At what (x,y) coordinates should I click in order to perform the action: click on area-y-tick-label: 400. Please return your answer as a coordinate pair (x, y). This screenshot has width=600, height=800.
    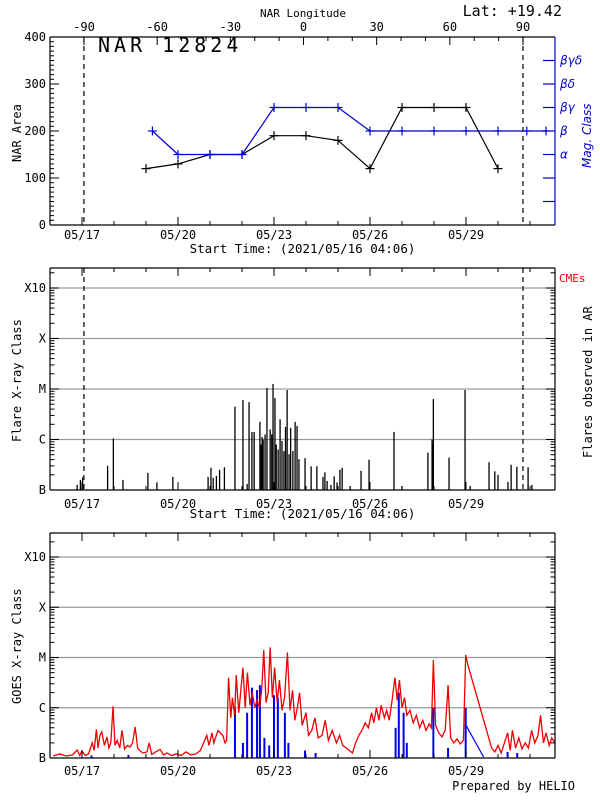
    Looking at the image, I should click on (35, 37).